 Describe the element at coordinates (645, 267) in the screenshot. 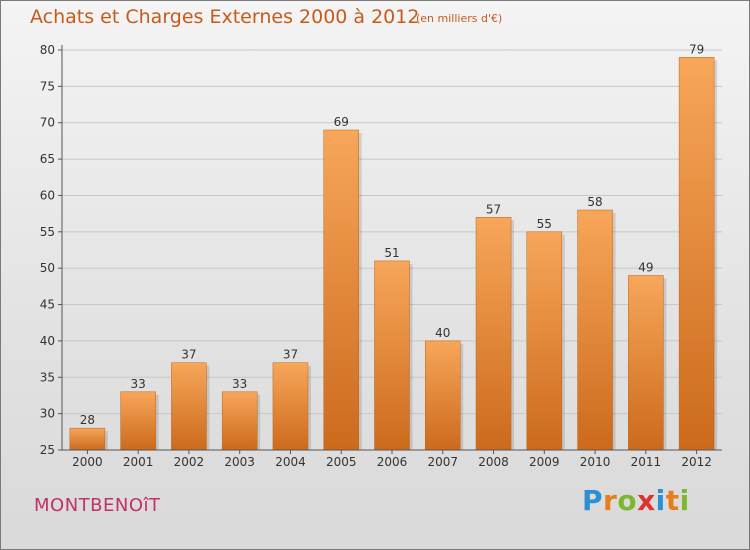

I see `bar-value-label: 49` at that location.